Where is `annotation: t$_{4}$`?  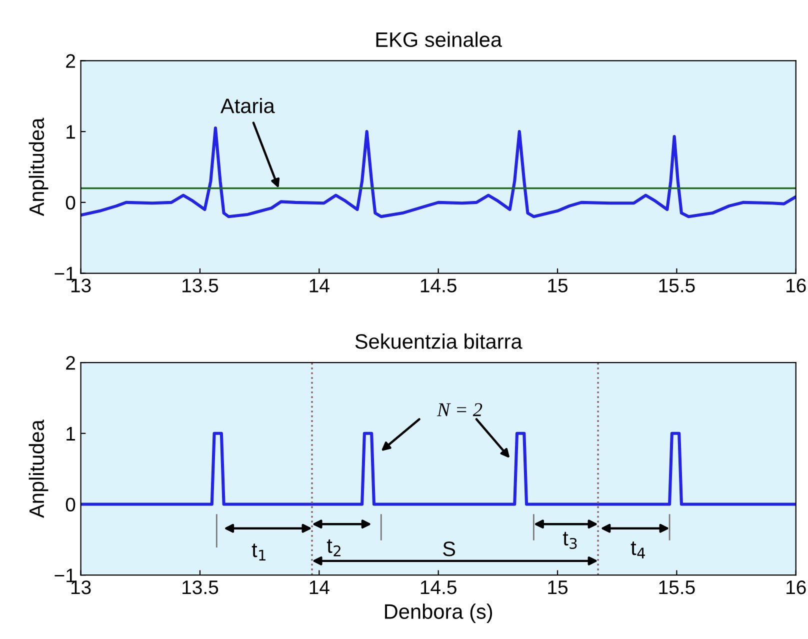 annotation: t$_{4}$ is located at coordinates (637, 549).